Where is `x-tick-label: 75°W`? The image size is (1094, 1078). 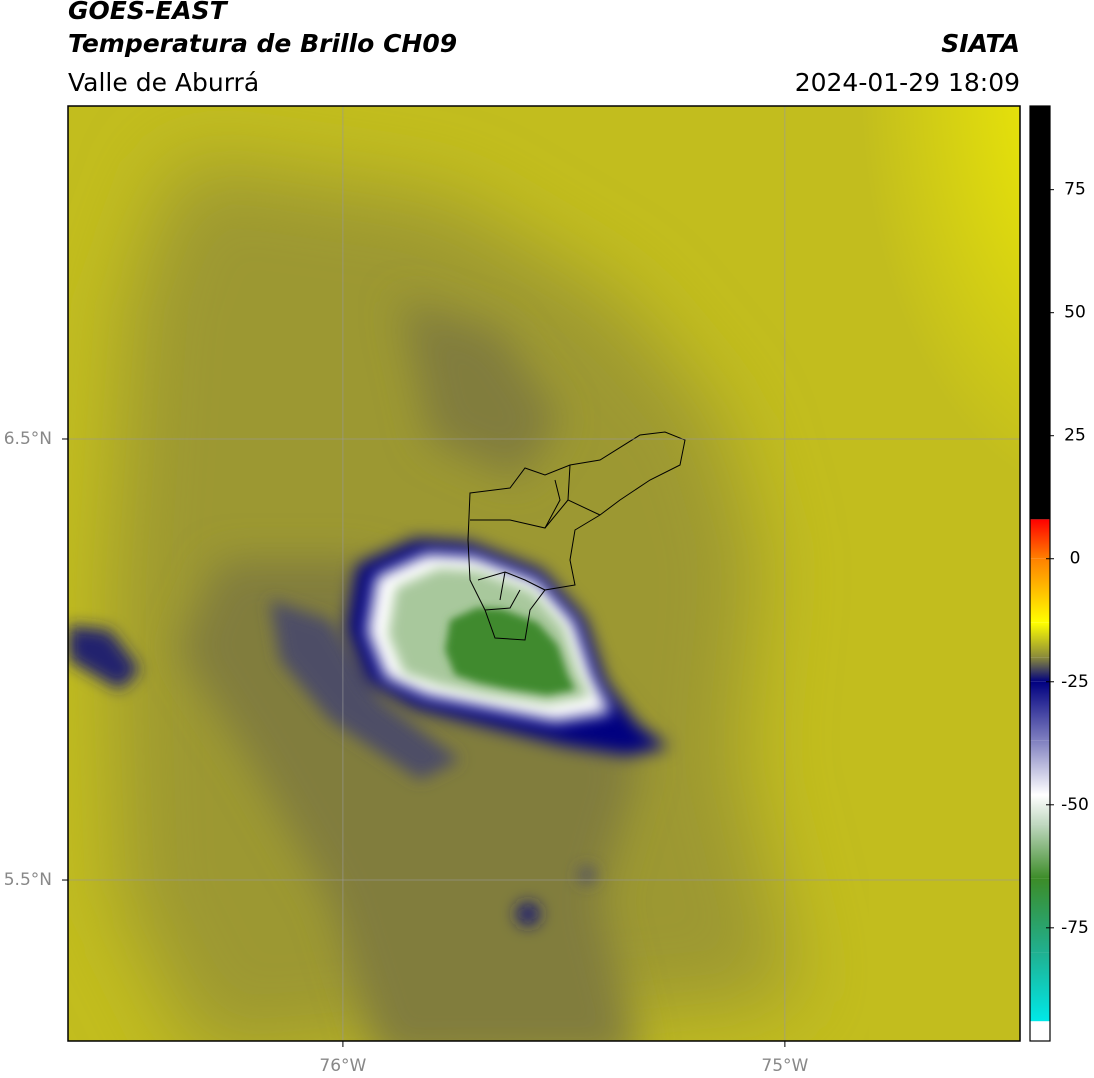
x-tick-label: 75°W is located at coordinates (784, 1066).